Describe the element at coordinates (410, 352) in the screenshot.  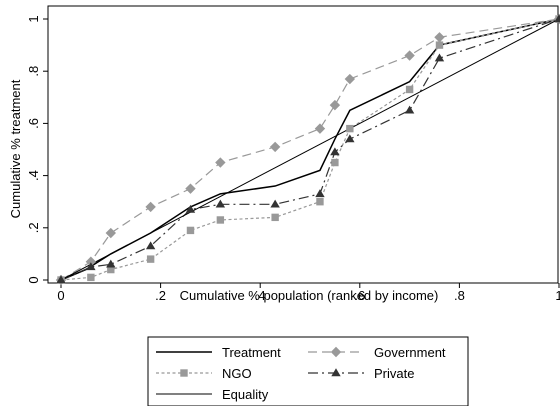
I see `legend-label-government: Government` at that location.